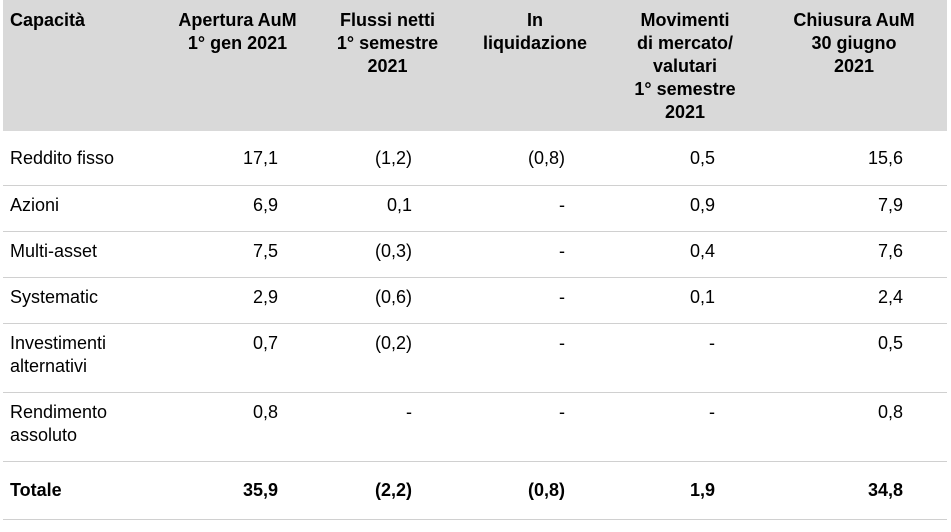  I want to click on cell-closing: 15,6, so click(854, 158).